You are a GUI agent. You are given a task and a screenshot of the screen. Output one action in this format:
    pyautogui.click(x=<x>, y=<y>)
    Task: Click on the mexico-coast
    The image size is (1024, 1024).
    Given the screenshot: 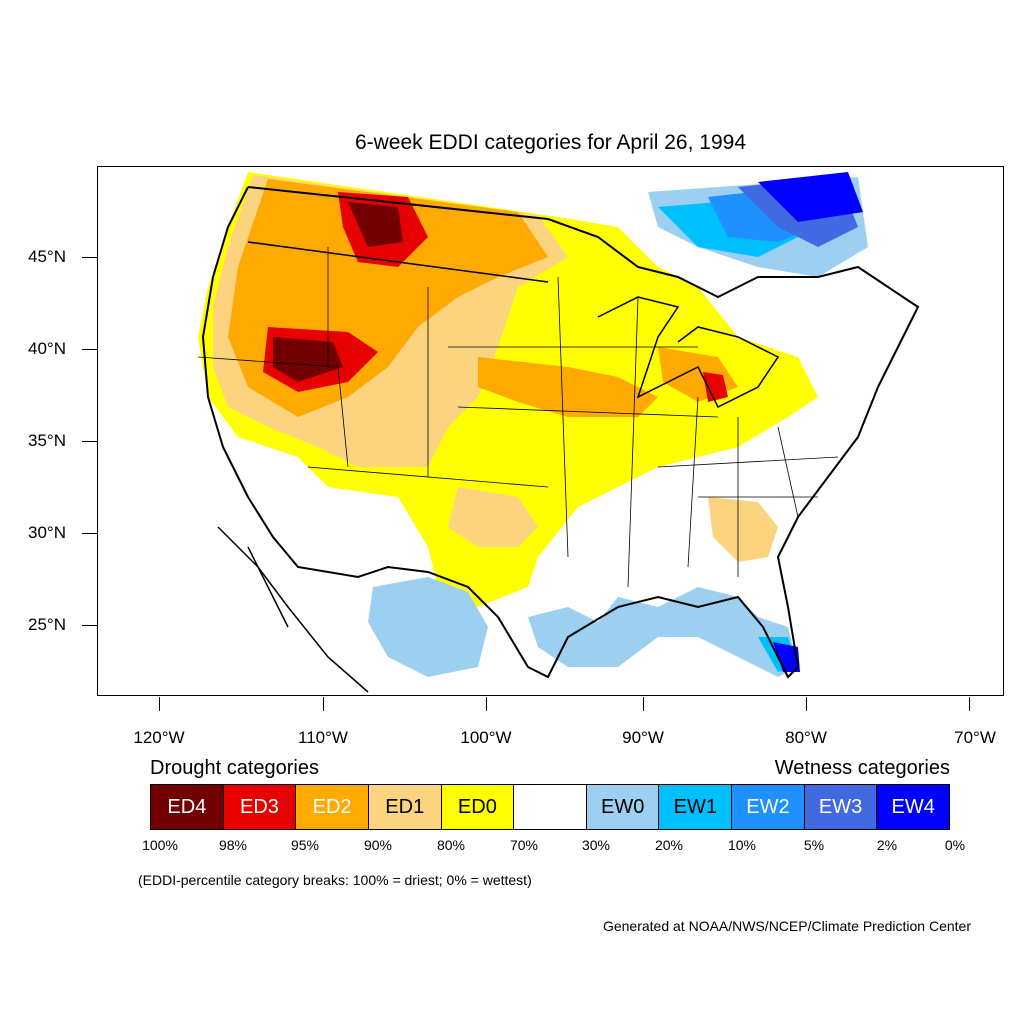 What is the action you would take?
    pyautogui.click(x=293, y=609)
    